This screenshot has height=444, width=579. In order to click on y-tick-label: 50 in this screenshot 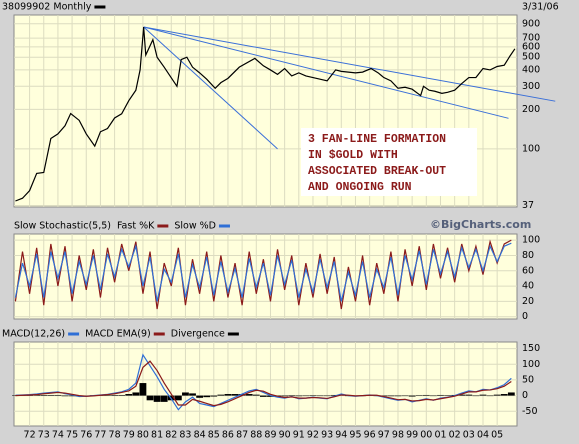, I will do `click(528, 379)`.